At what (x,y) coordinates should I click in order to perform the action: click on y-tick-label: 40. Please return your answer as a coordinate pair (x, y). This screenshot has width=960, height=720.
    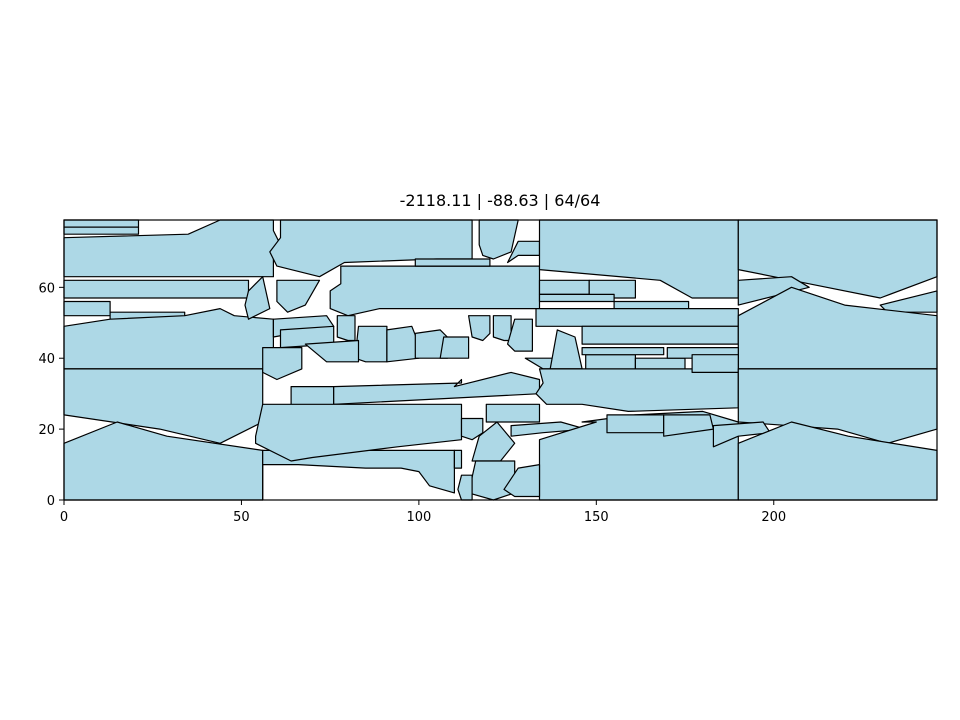
    Looking at the image, I should click on (46, 359).